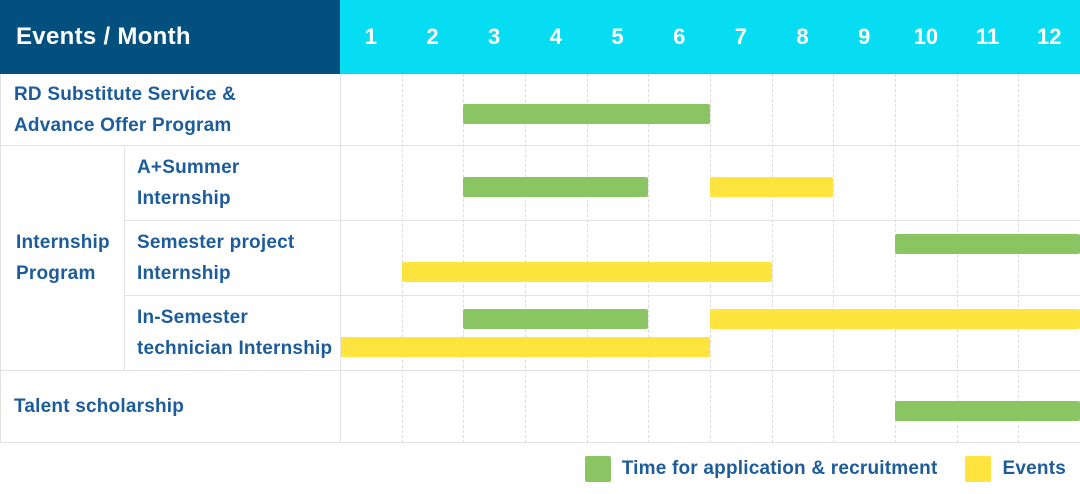 This screenshot has height=494, width=1080. I want to click on row-label: Talent scholarship, so click(99, 406).